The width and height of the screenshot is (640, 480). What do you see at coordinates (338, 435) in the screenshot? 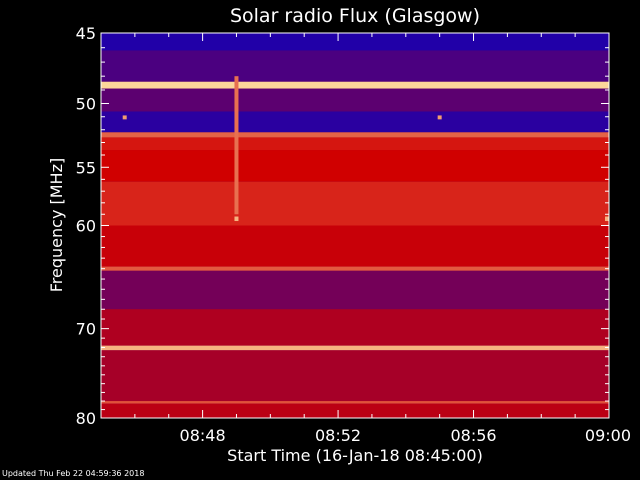
I see `x-tick-label: 08:52` at bounding box center [338, 435].